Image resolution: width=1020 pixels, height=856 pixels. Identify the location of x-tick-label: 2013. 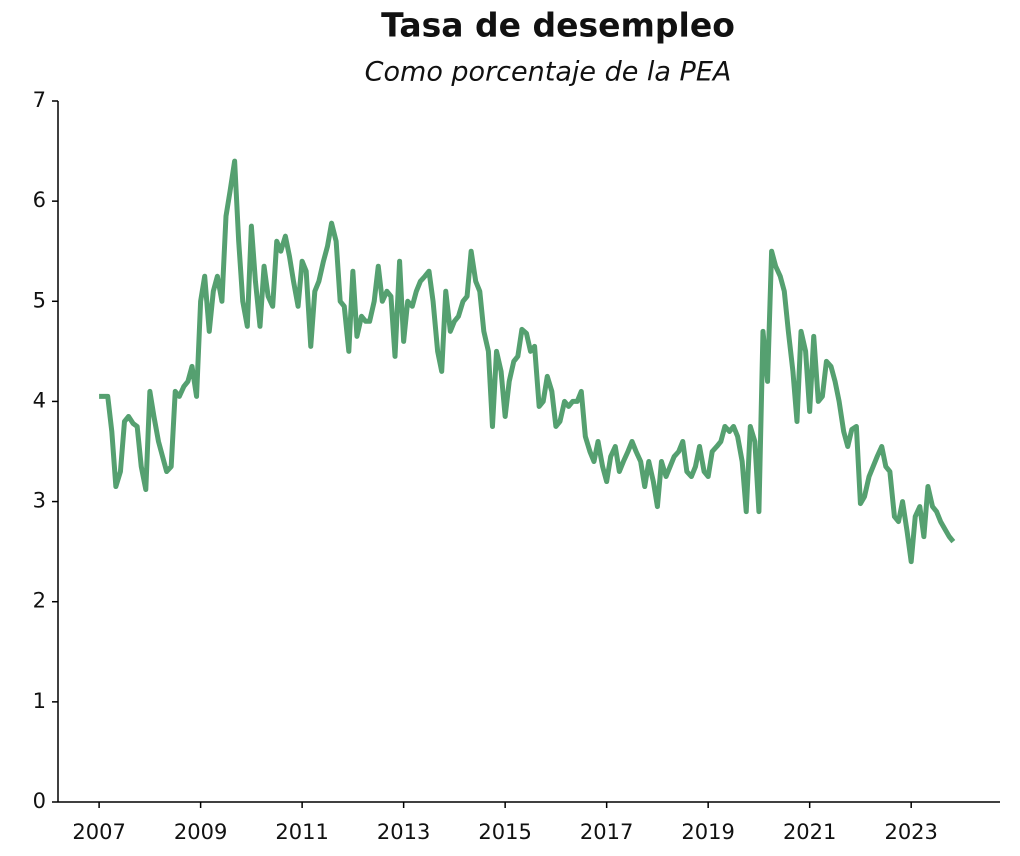
(403, 832).